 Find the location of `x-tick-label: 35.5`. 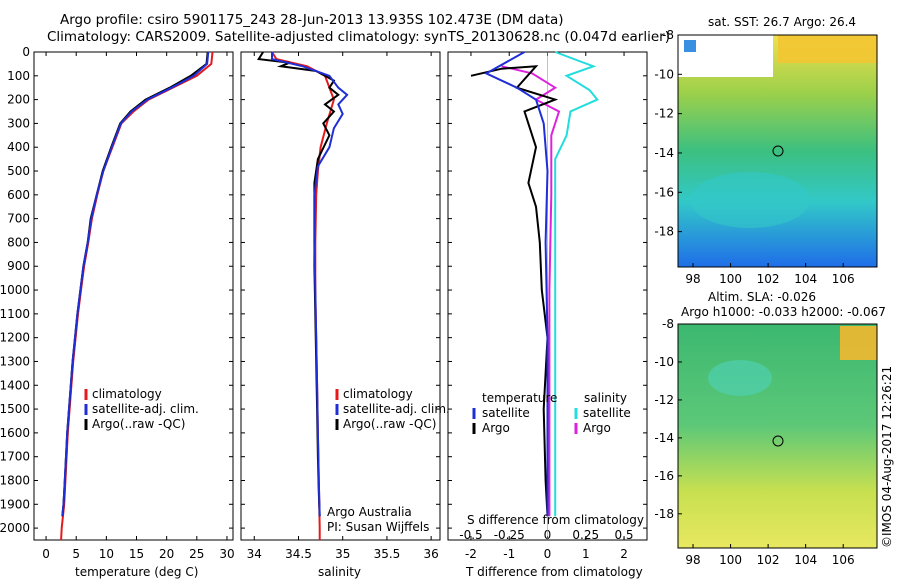

x-tick-label: 35.5 is located at coordinates (387, 554).